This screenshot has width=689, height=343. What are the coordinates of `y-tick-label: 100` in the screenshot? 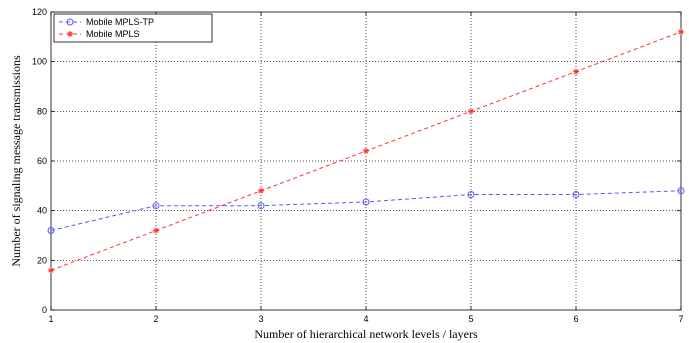 It's located at (39, 62).